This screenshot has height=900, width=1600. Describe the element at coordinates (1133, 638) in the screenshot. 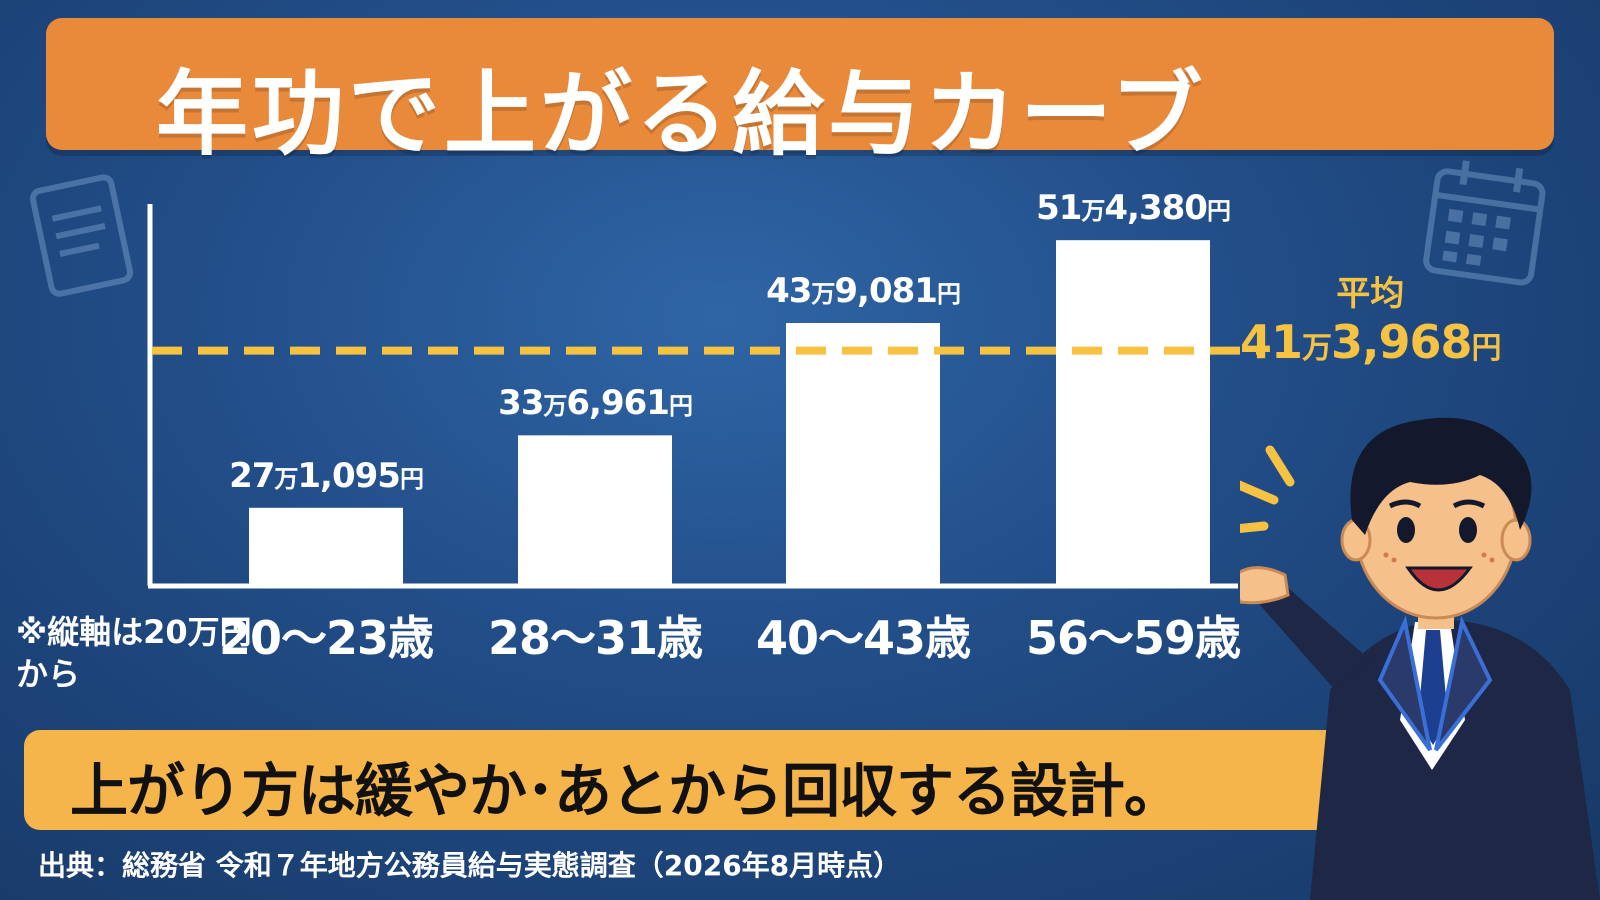

I see `category-label: 56～59歳` at that location.